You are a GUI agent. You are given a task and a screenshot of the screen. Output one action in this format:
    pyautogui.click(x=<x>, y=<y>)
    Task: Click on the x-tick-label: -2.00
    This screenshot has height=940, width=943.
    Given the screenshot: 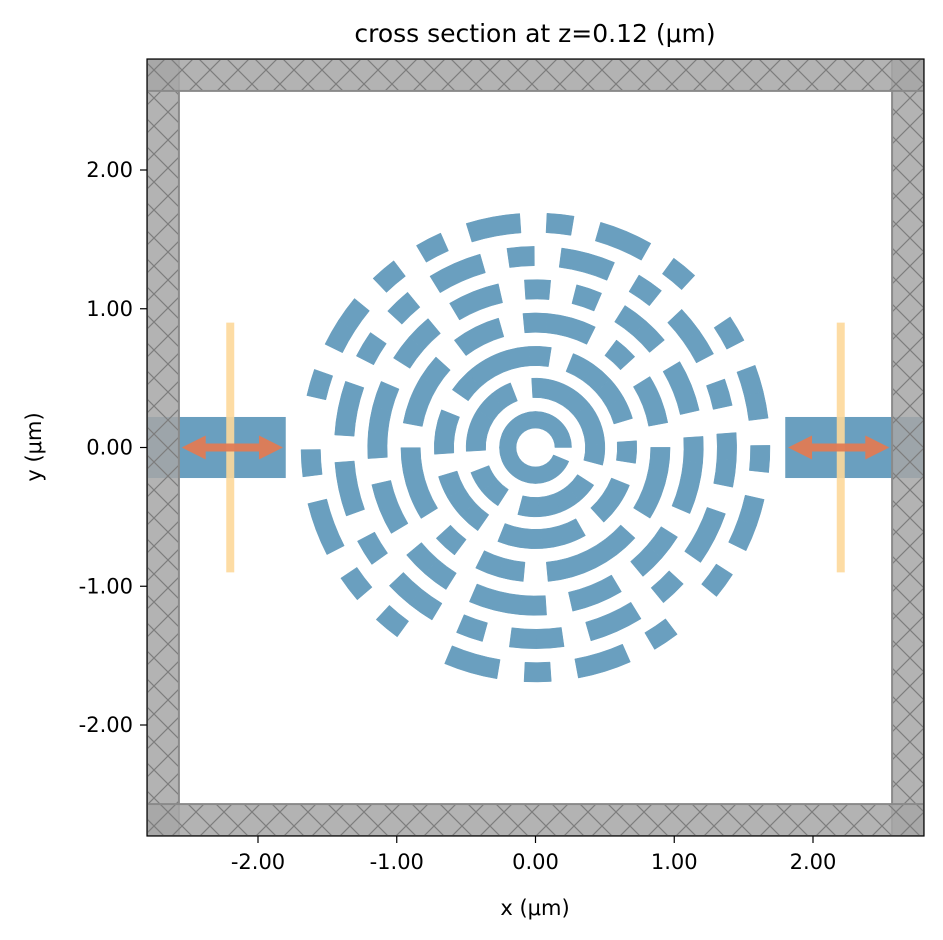 What is the action you would take?
    pyautogui.click(x=258, y=862)
    